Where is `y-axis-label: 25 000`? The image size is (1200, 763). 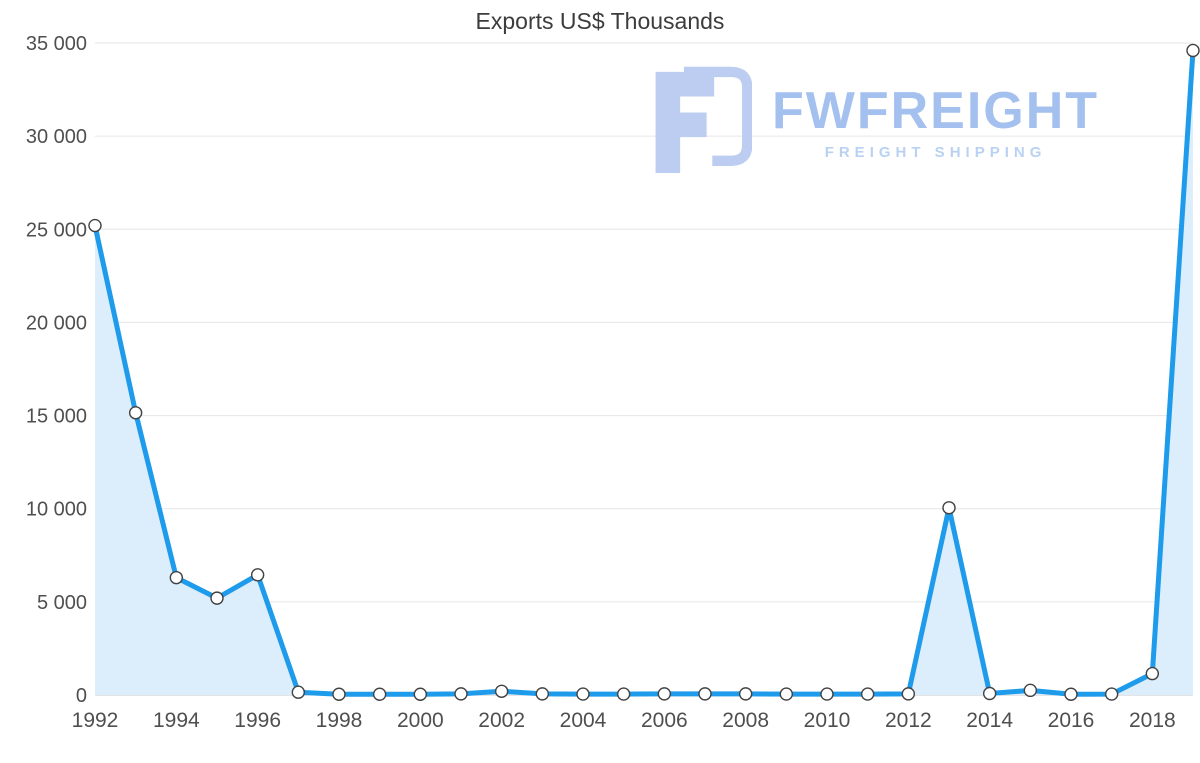 y-axis-label: 25 000 is located at coordinates (56, 230).